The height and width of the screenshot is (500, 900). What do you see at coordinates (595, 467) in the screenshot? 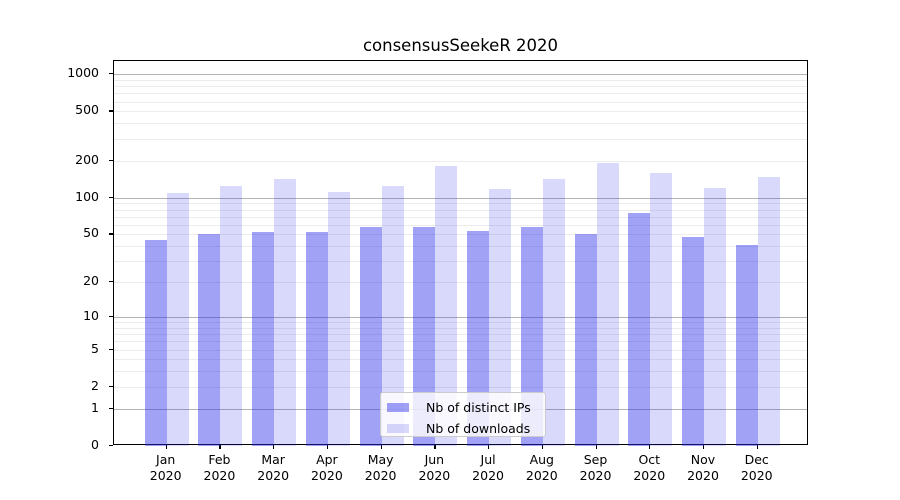
I see `x-tick-label: Sep 2020` at bounding box center [595, 467].